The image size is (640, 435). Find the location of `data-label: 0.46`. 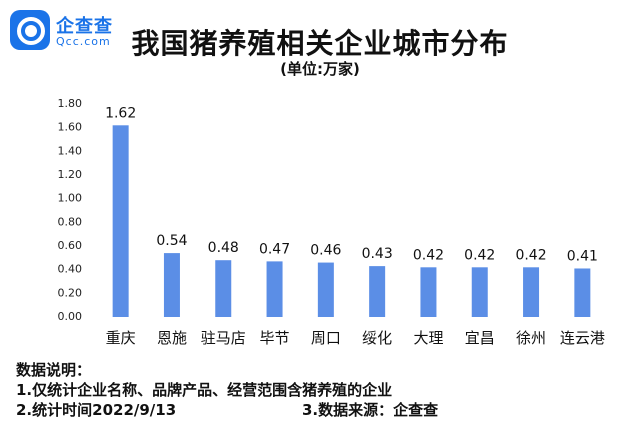

data-label: 0.46 is located at coordinates (325, 251).